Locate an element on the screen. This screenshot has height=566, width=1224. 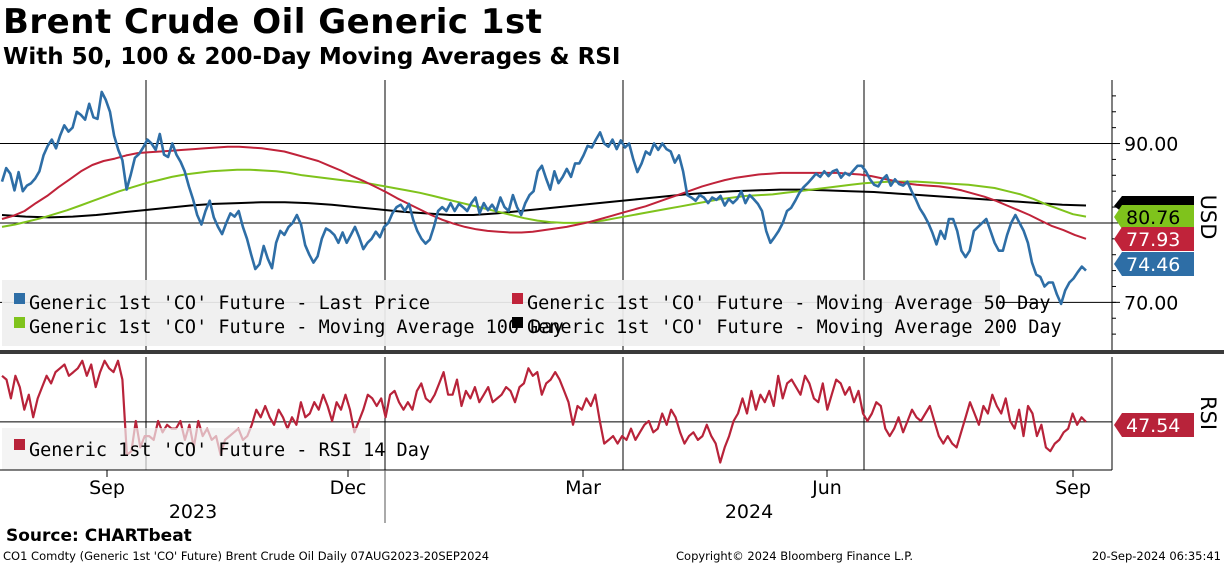
source-note: Source: CHARTbeat is located at coordinates (99, 536).